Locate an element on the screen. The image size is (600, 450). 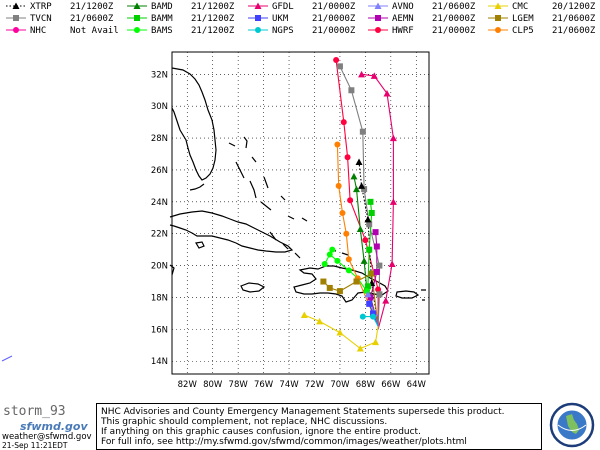
legend-marker-clp5 is located at coordinates (498, 30).